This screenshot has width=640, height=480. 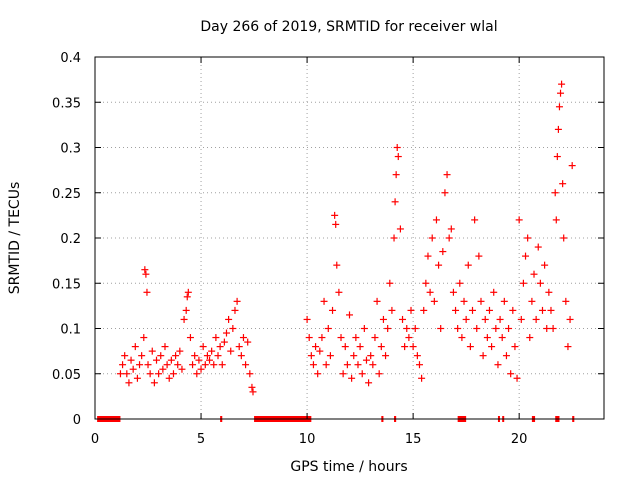 What do you see at coordinates (77, 420) in the screenshot?
I see `y-tick-label-0: 0` at bounding box center [77, 420].